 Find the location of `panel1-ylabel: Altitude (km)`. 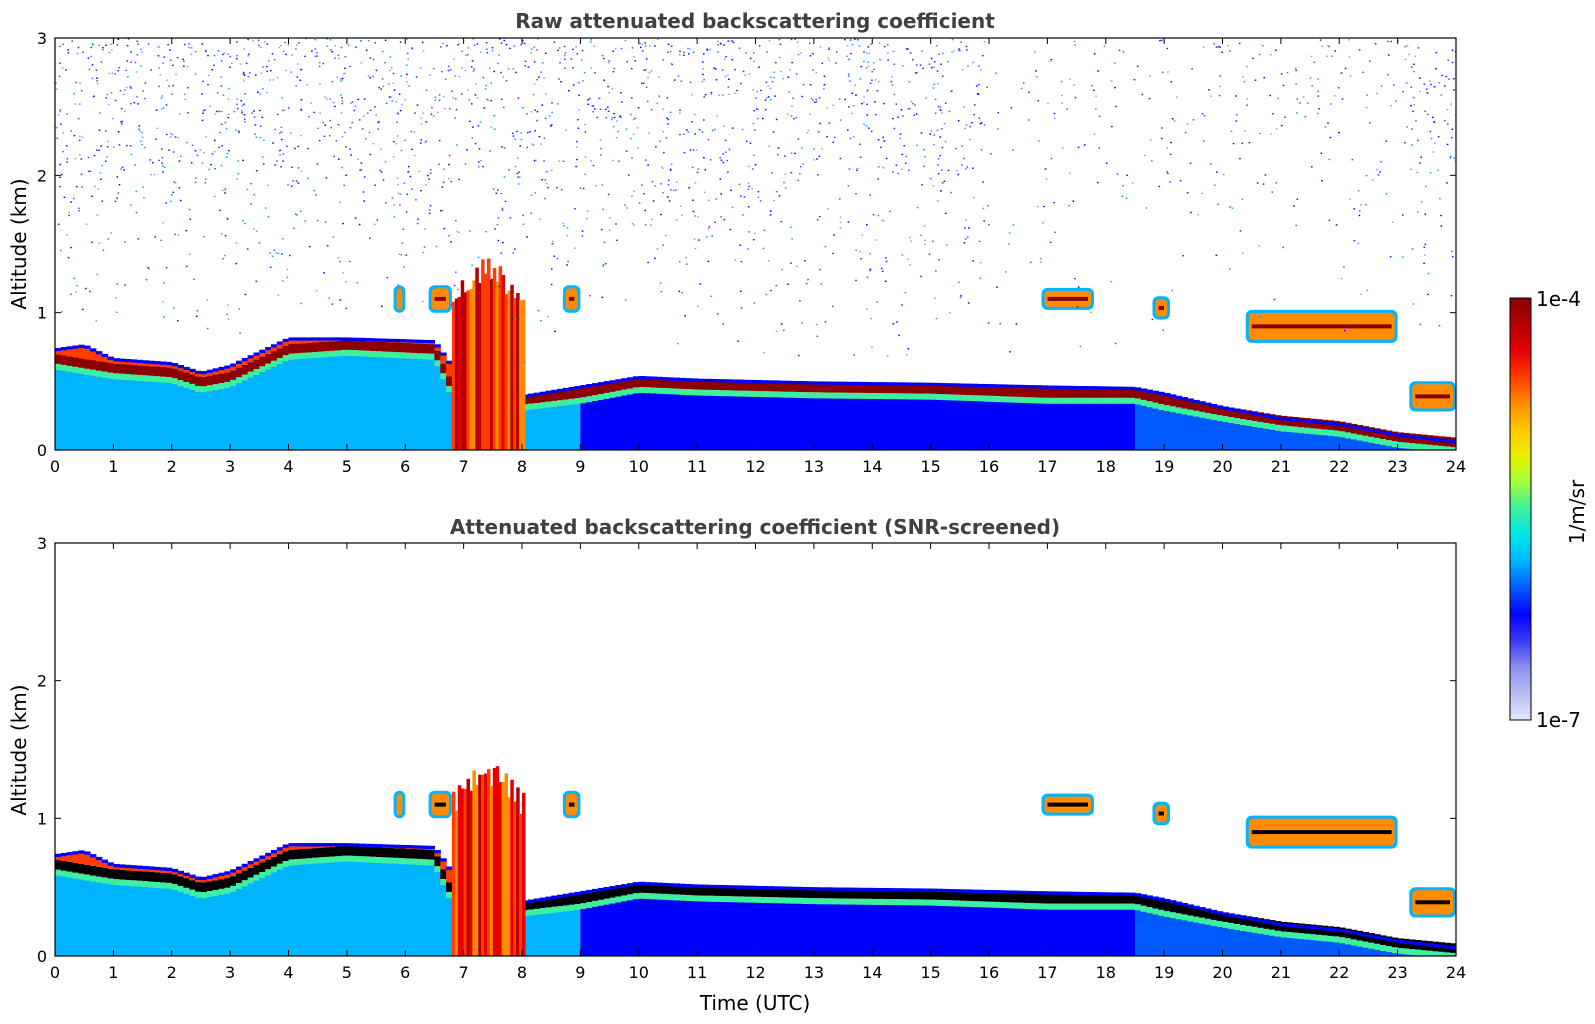

panel1-ylabel: Altitude (km) is located at coordinates (19, 243).